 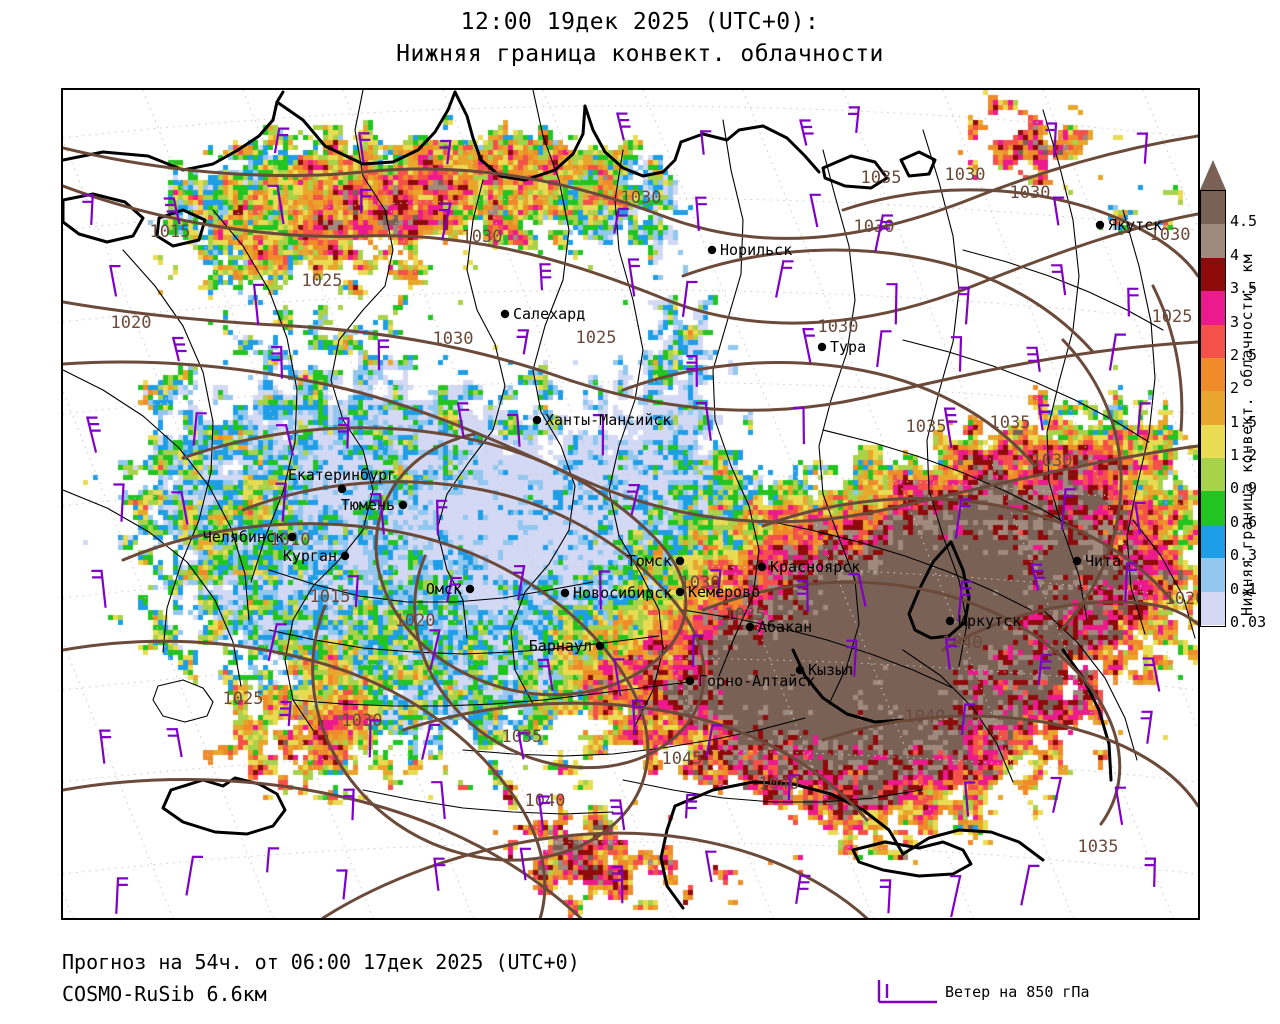 I want to click on city-label: Курган, so click(x=310, y=556).